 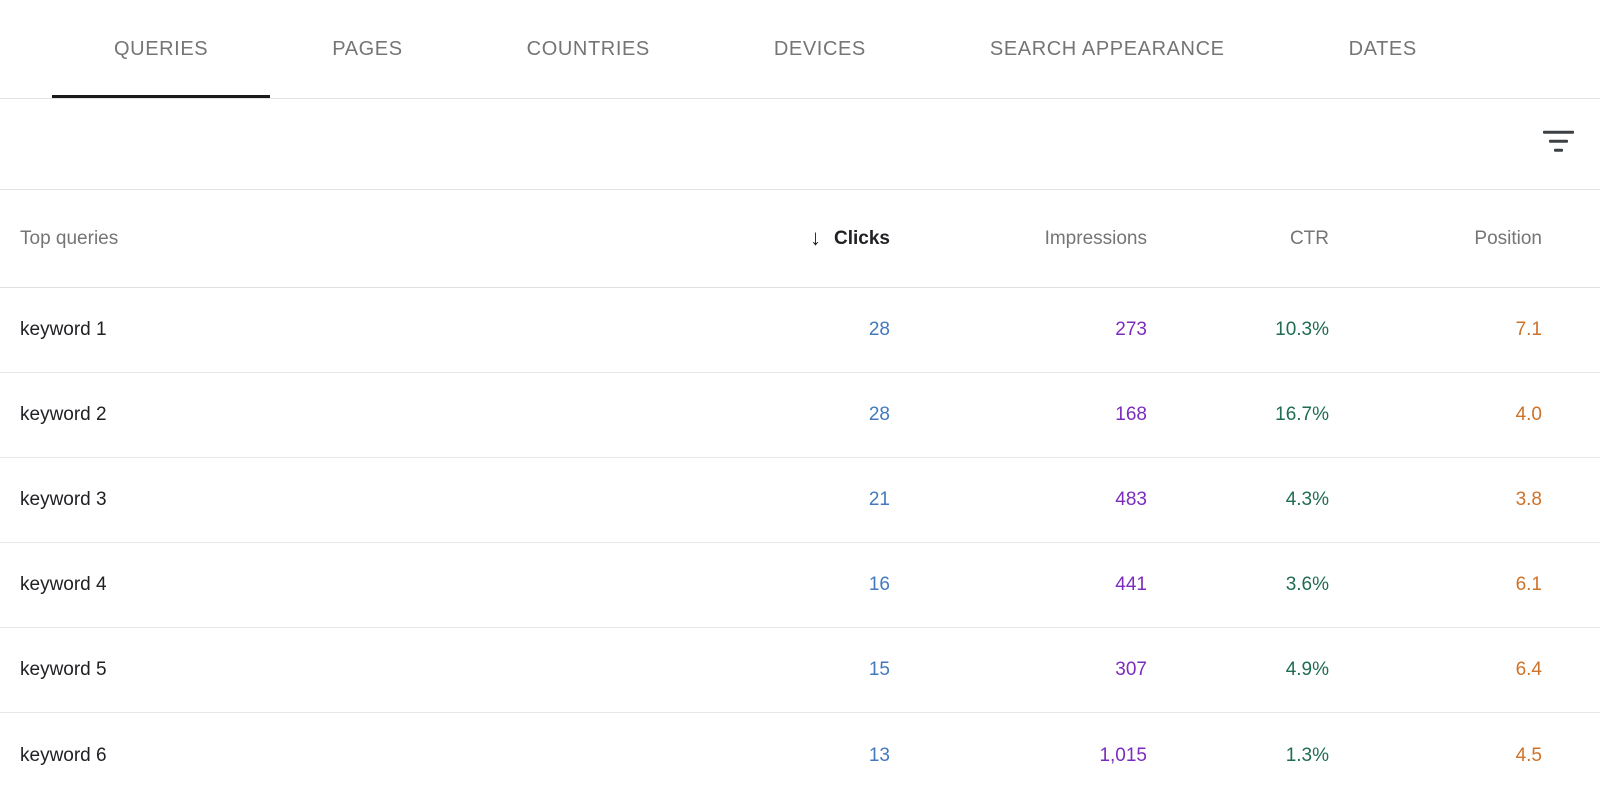 What do you see at coordinates (63, 499) in the screenshot?
I see `query-cell: keyword 3` at bounding box center [63, 499].